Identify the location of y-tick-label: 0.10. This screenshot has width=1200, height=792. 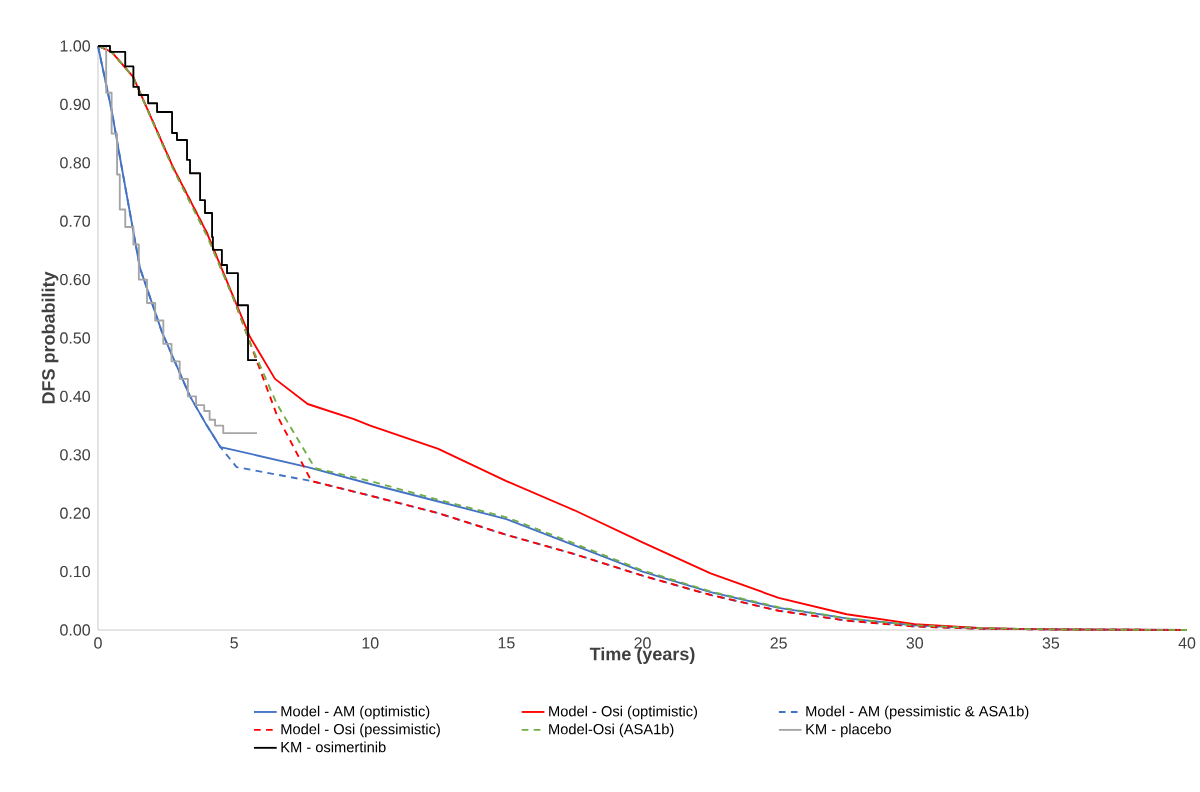
(75, 571).